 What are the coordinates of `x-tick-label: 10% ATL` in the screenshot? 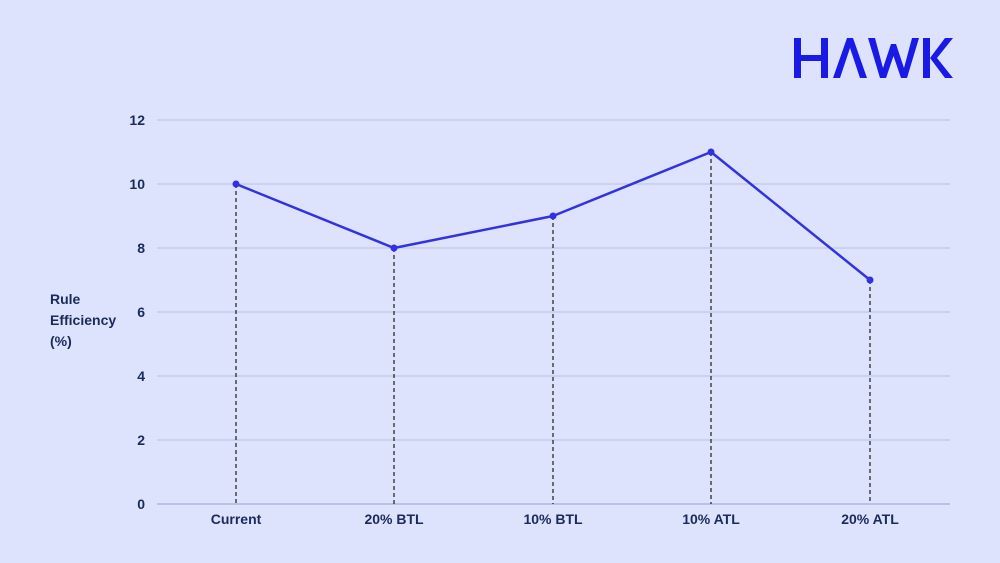 It's located at (711, 519).